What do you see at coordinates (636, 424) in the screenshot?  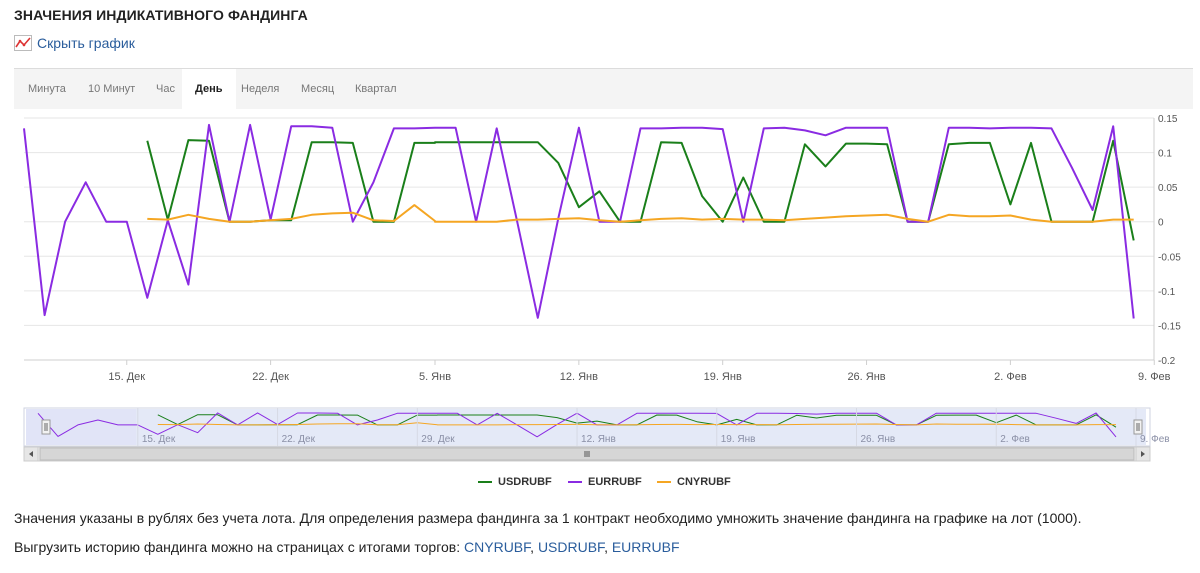 I see `series-line-cnyrubf-navigator` at bounding box center [636, 424].